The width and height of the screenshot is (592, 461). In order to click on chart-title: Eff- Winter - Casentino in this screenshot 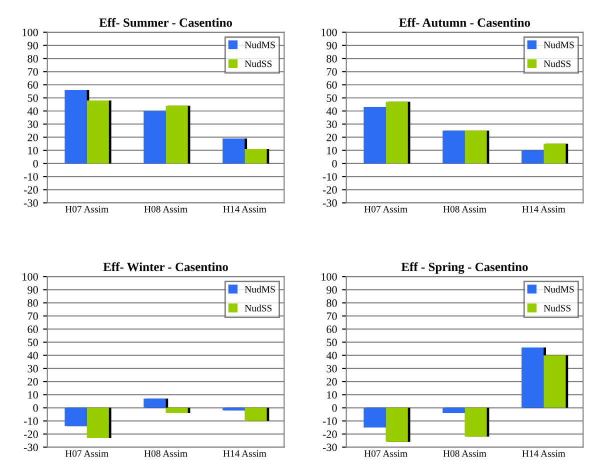, I will do `click(165, 267)`.